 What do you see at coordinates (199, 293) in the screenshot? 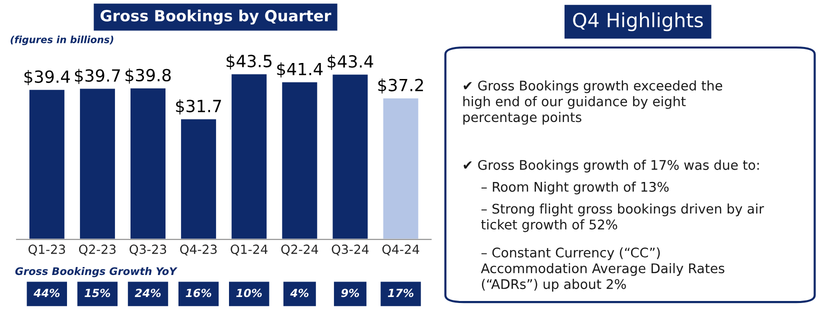
I see `text: 16%` at bounding box center [199, 293].